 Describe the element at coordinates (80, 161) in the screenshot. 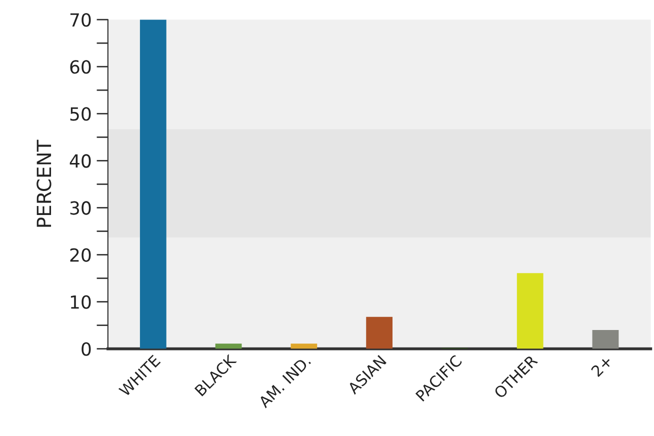

I see `y-tick-label: 40` at that location.